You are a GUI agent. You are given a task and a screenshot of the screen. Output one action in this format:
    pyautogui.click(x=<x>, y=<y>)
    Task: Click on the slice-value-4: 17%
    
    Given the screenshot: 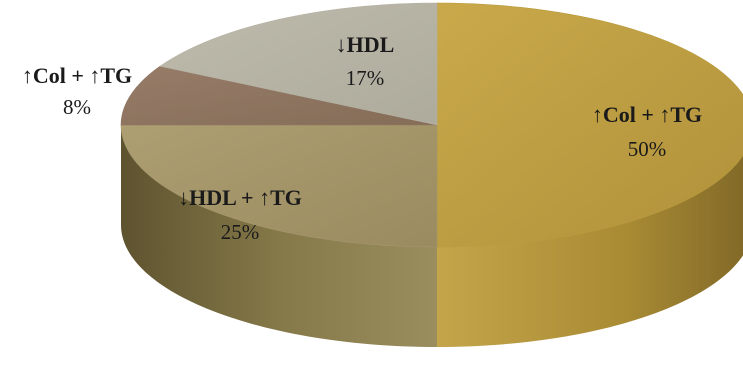 What is the action you would take?
    pyautogui.click(x=365, y=78)
    